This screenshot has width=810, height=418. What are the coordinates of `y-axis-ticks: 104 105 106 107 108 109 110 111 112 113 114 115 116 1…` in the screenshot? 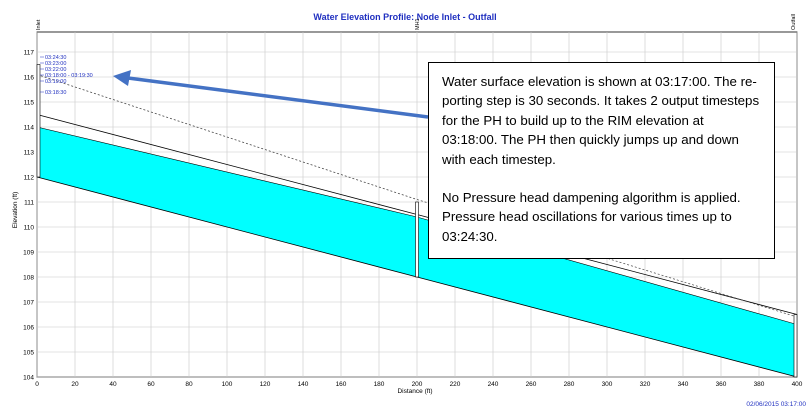 It's located at (28, 215).